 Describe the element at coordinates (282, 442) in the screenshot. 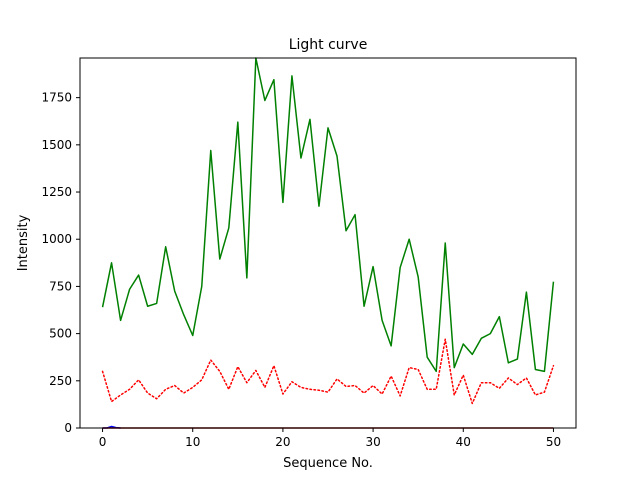

I see `x-tick-label: 20` at that location.